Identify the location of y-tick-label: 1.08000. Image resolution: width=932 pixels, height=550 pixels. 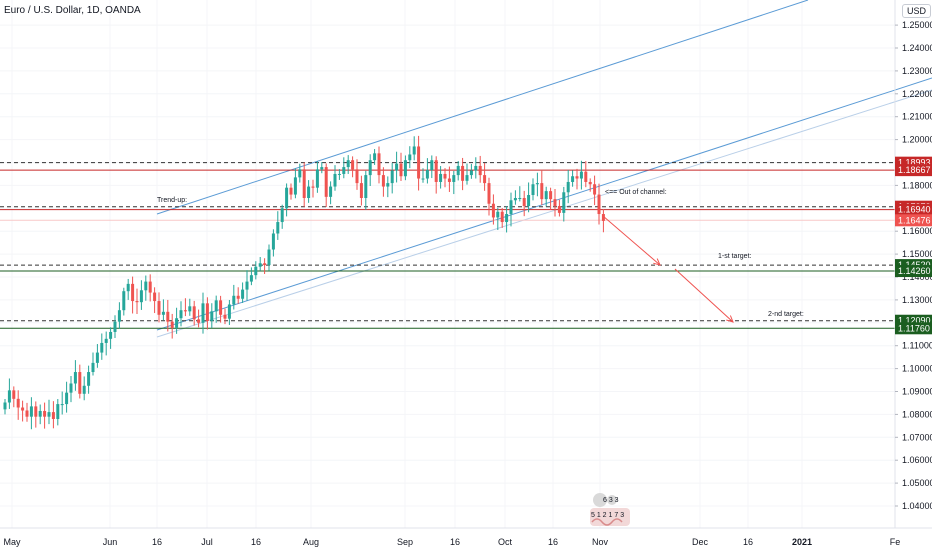
(917, 414).